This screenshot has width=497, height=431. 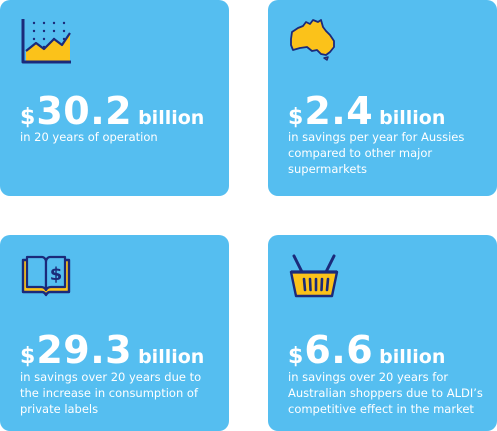 What do you see at coordinates (312, 40) in the screenshot?
I see `australia-map-icon` at bounding box center [312, 40].